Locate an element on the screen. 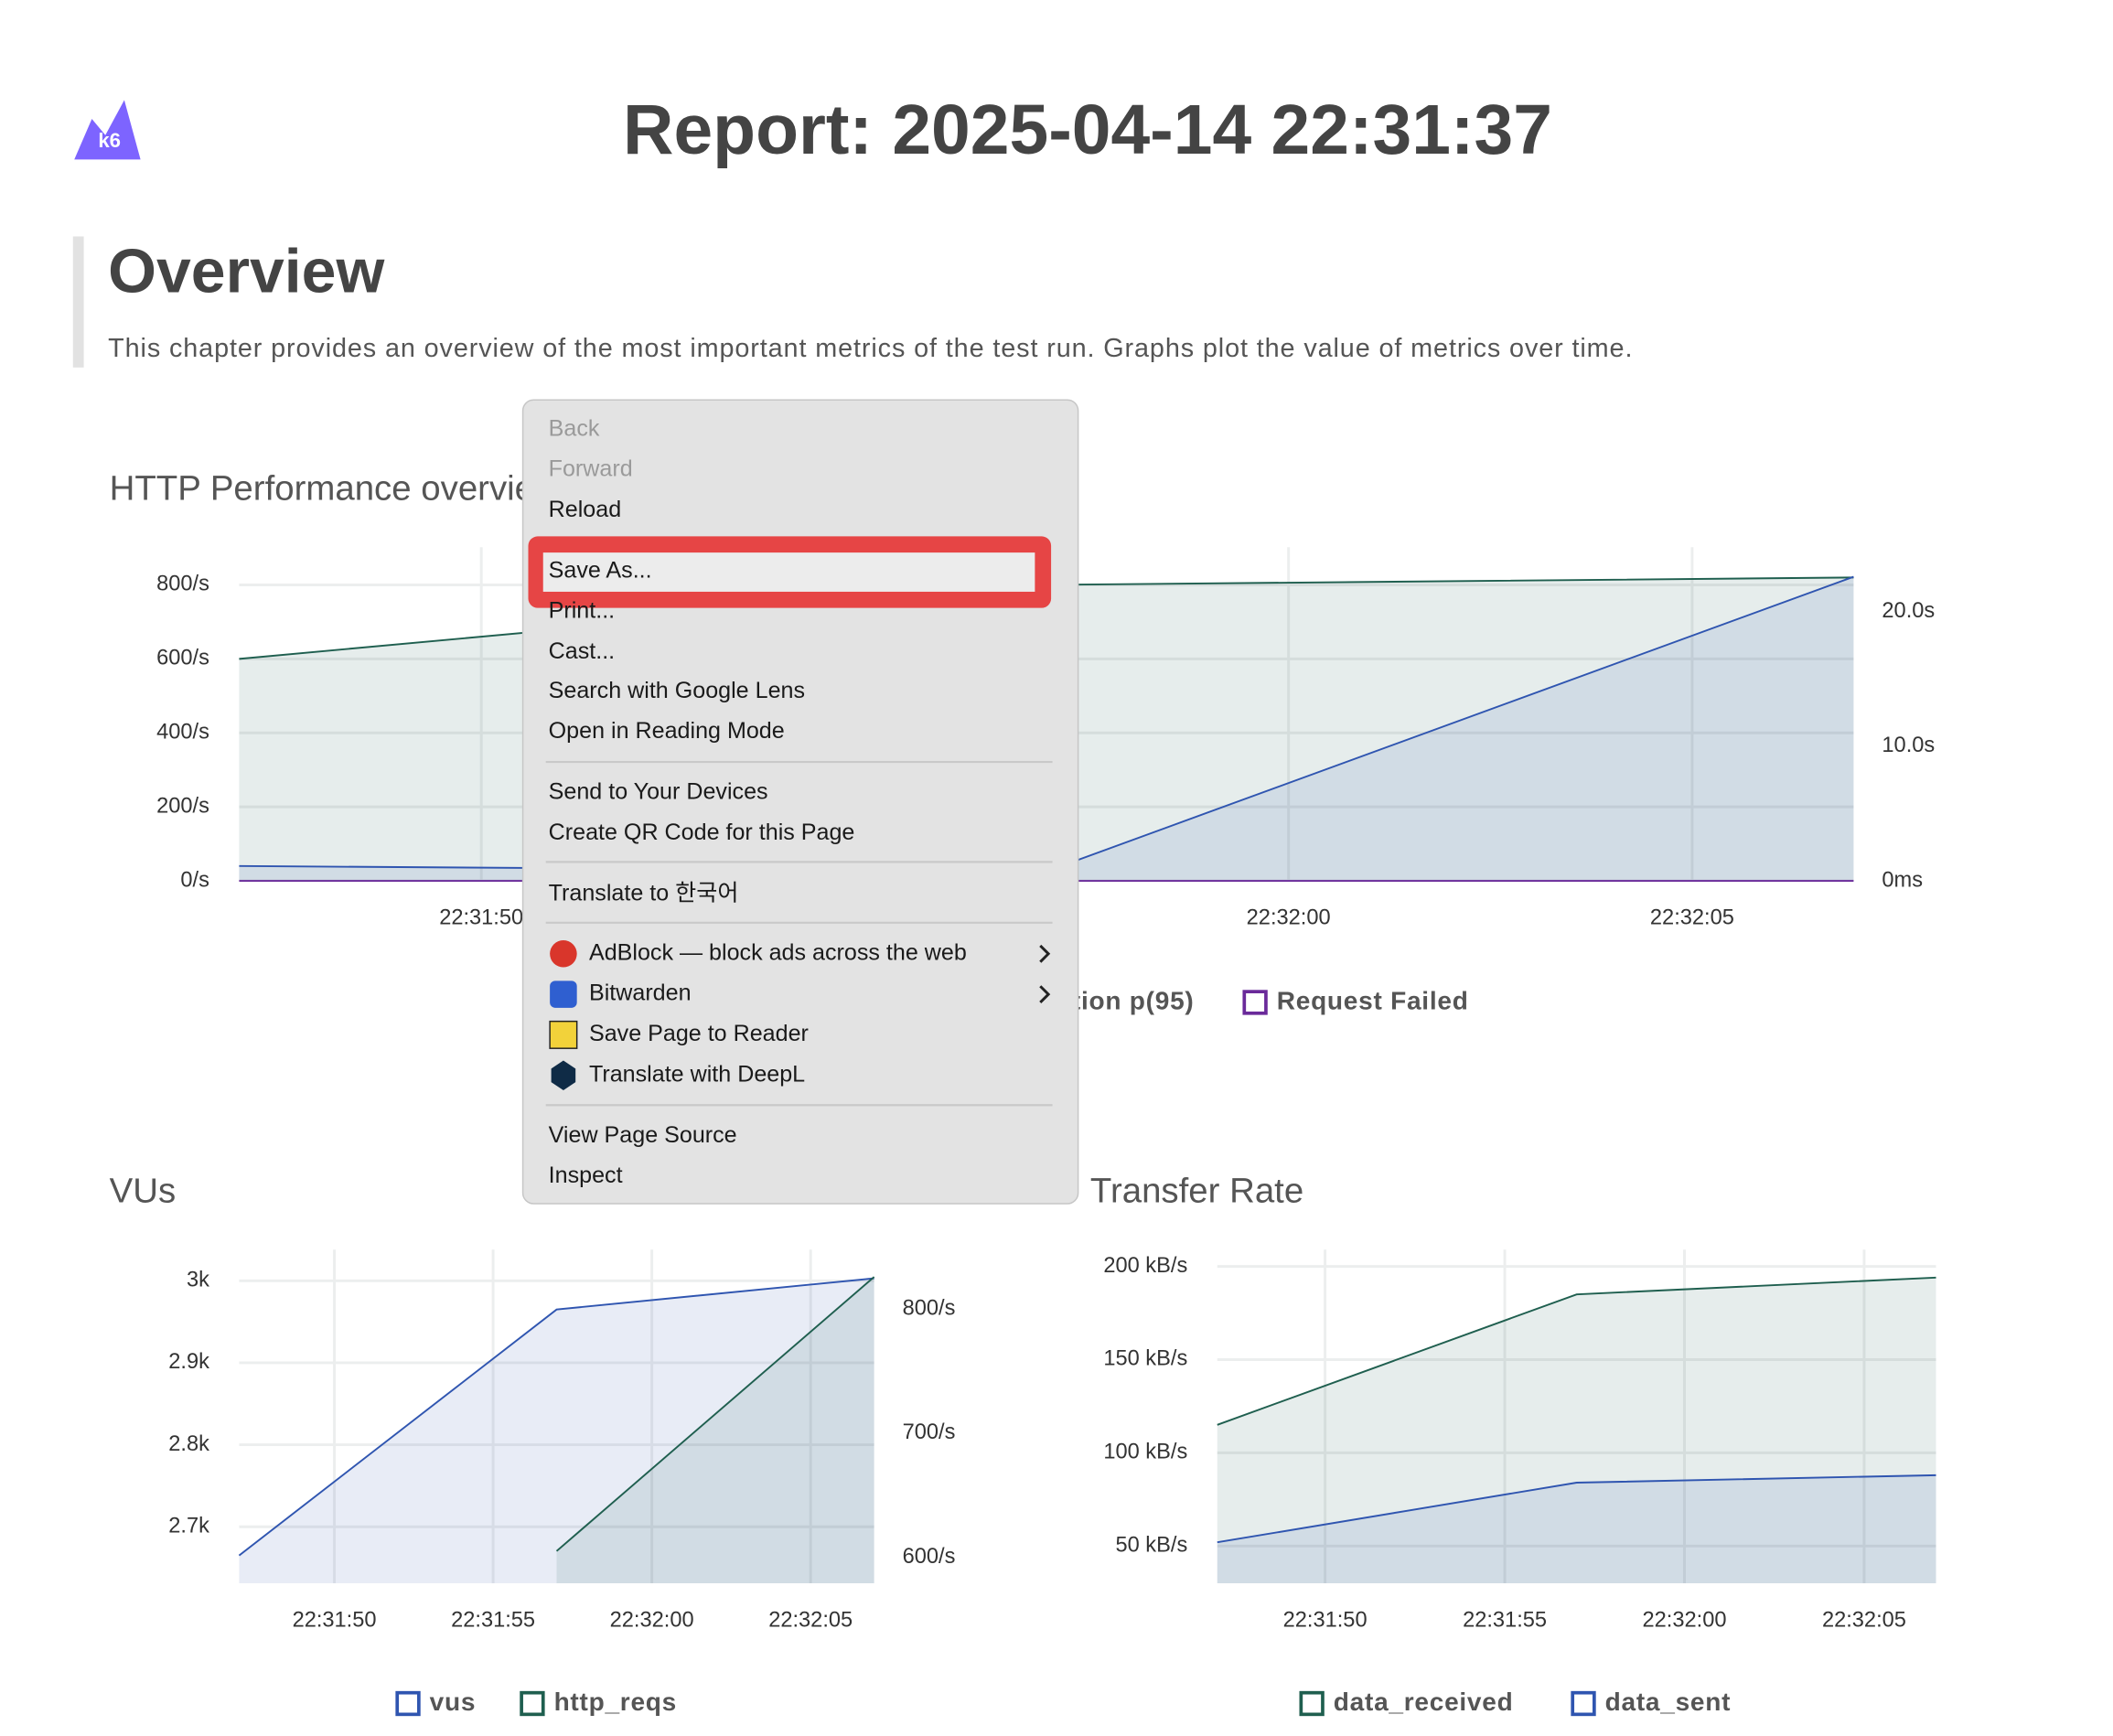 The height and width of the screenshot is (1736, 2113). y-tick-label: 600/s is located at coordinates (182, 659).